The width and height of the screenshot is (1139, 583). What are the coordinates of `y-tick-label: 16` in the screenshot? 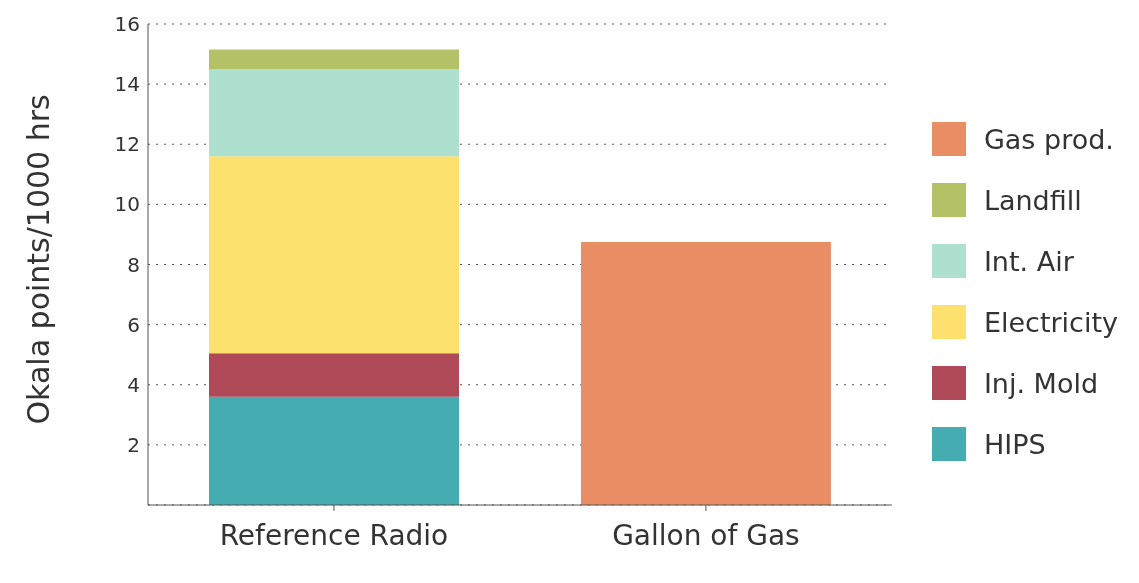 It's located at (127, 24).